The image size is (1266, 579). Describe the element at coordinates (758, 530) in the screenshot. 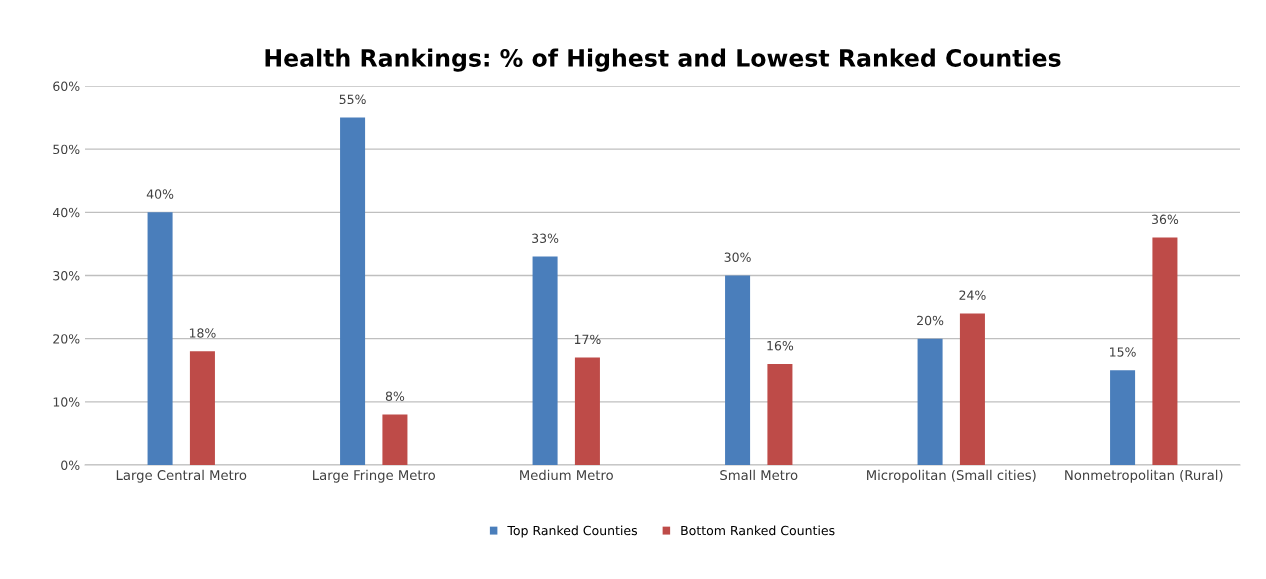

I see `legend-label: Bottom Ranked Counties` at that location.